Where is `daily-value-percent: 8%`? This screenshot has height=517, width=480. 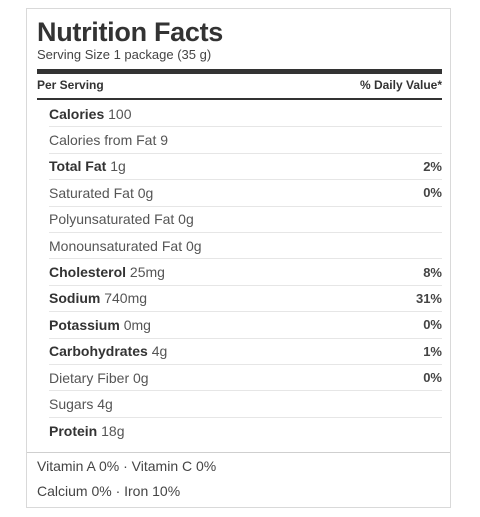 daily-value-percent: 8% is located at coordinates (432, 272).